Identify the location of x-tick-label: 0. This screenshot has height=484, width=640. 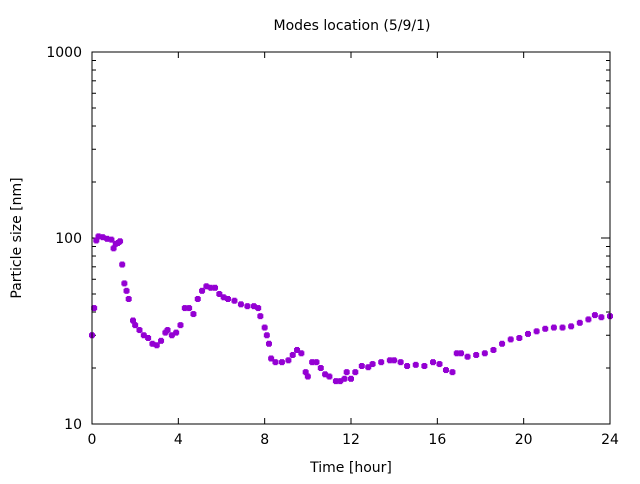
(92, 440).